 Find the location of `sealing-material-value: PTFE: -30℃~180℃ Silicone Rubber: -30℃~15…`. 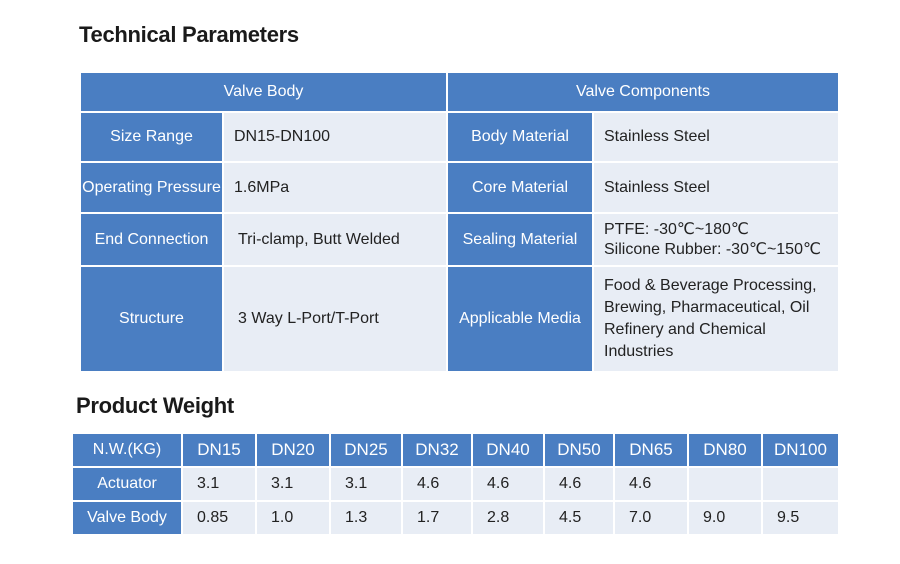

sealing-material-value: PTFE: -30℃~180℃ Silicone Rubber: -30℃~15… is located at coordinates (716, 239).